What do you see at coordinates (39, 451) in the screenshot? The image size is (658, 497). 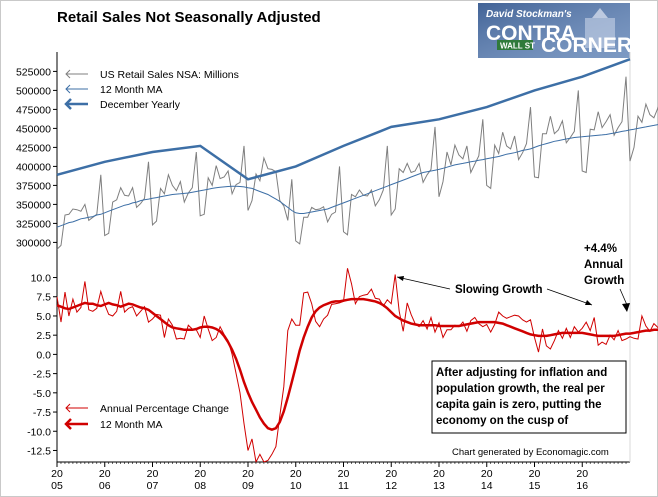 I see `y-tick-label-bottom: -12.5` at bounding box center [39, 451].